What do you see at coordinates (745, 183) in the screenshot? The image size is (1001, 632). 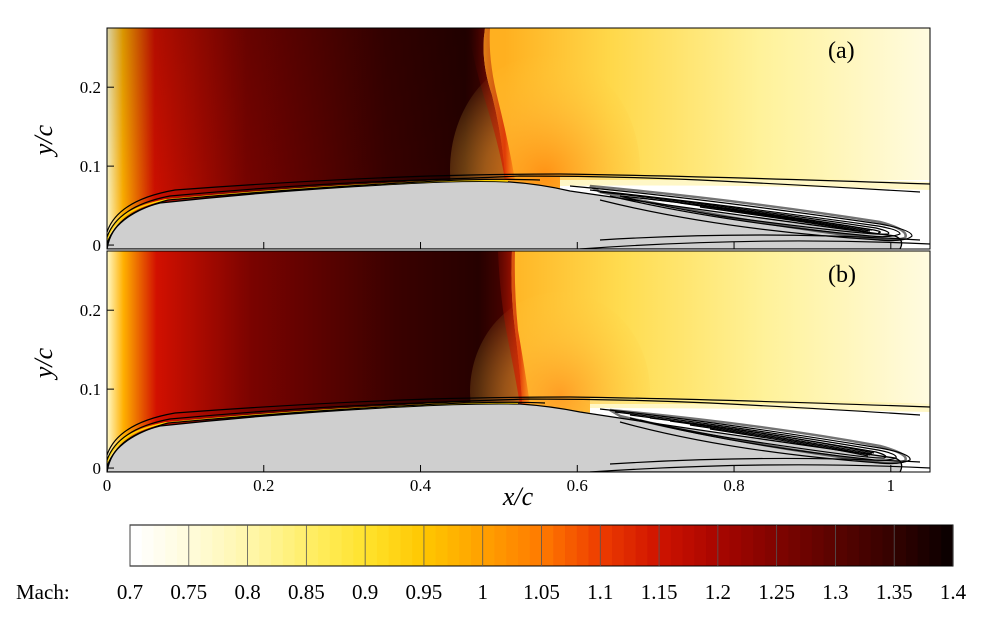 I see `panel-a-wake-edge` at bounding box center [745, 183].